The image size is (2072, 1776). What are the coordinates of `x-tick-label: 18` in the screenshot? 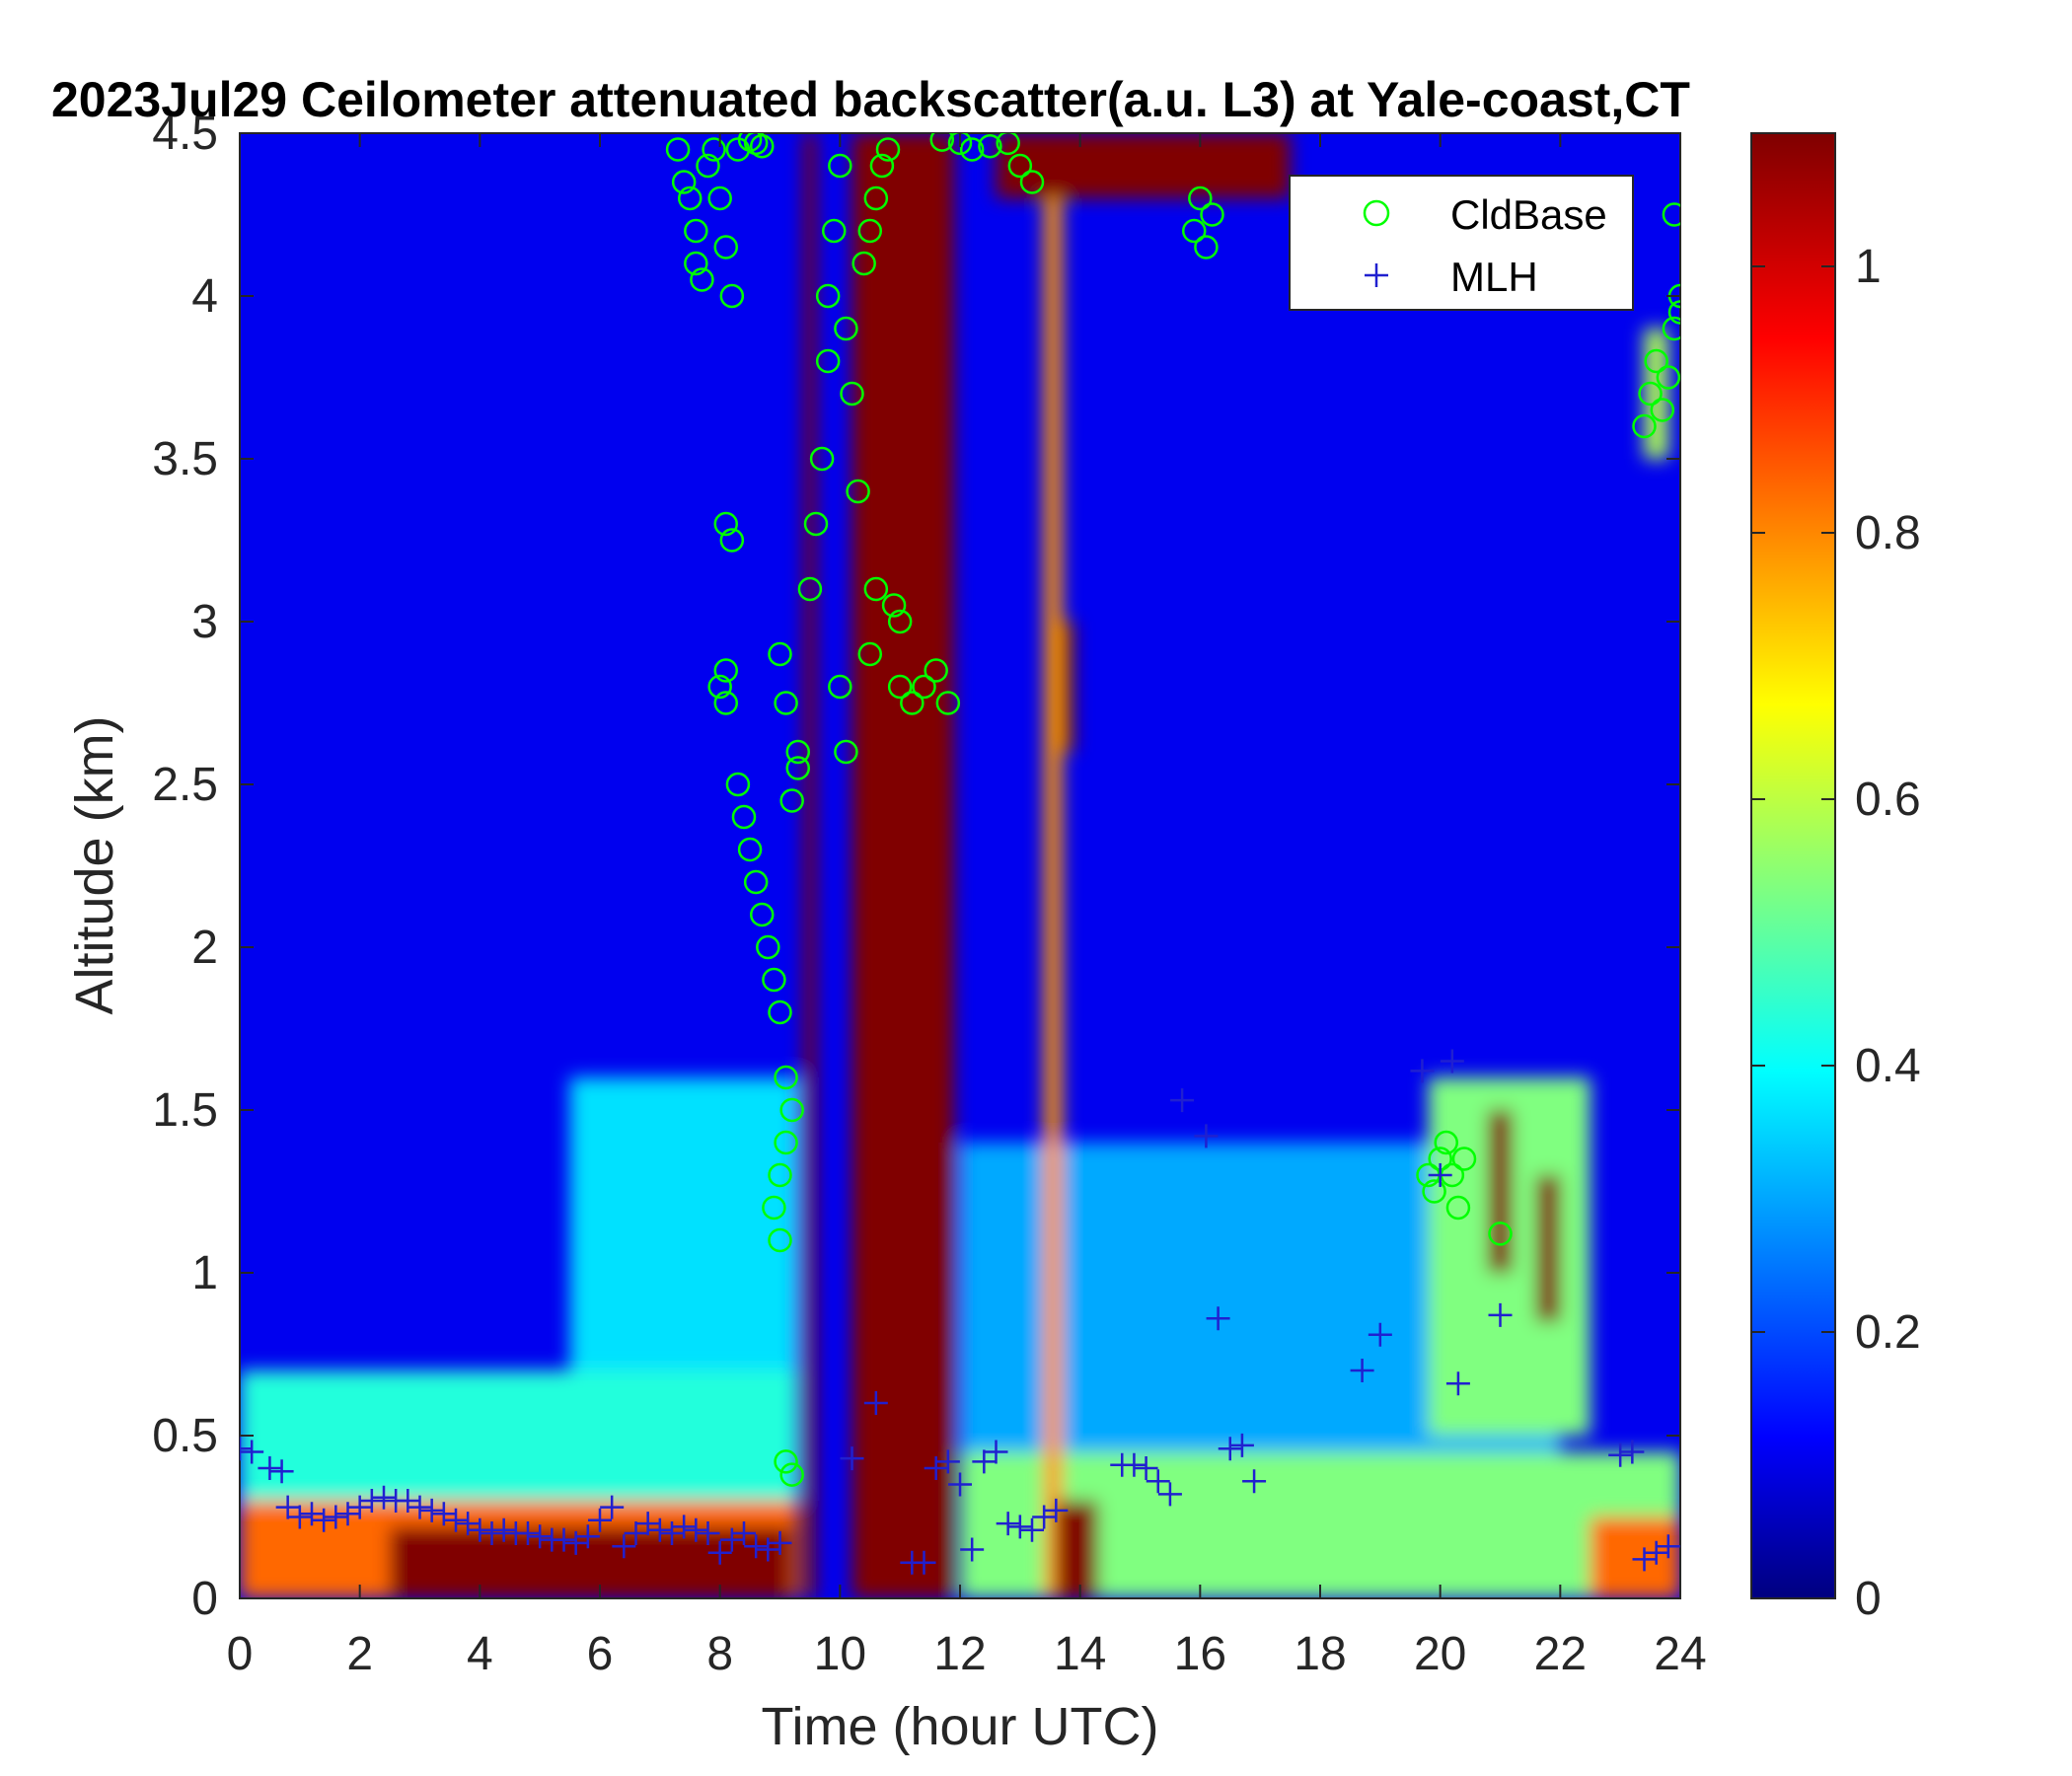 It's located at (1320, 1654).